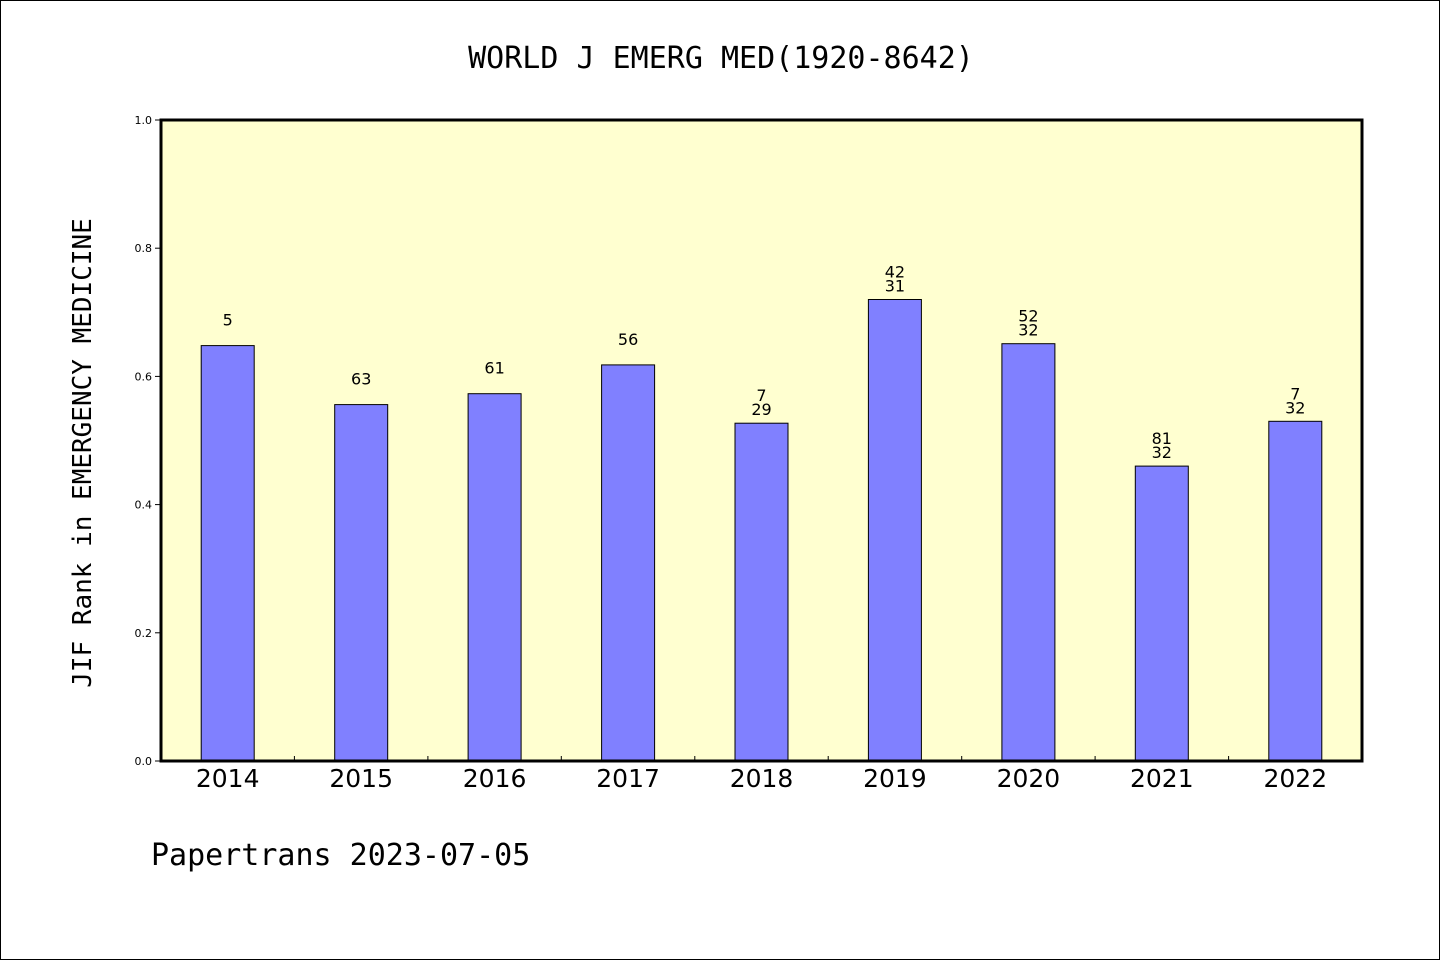 The image size is (1440, 961). Describe the element at coordinates (1162, 438) in the screenshot. I see `bar-label-2021-0: 81` at that location.